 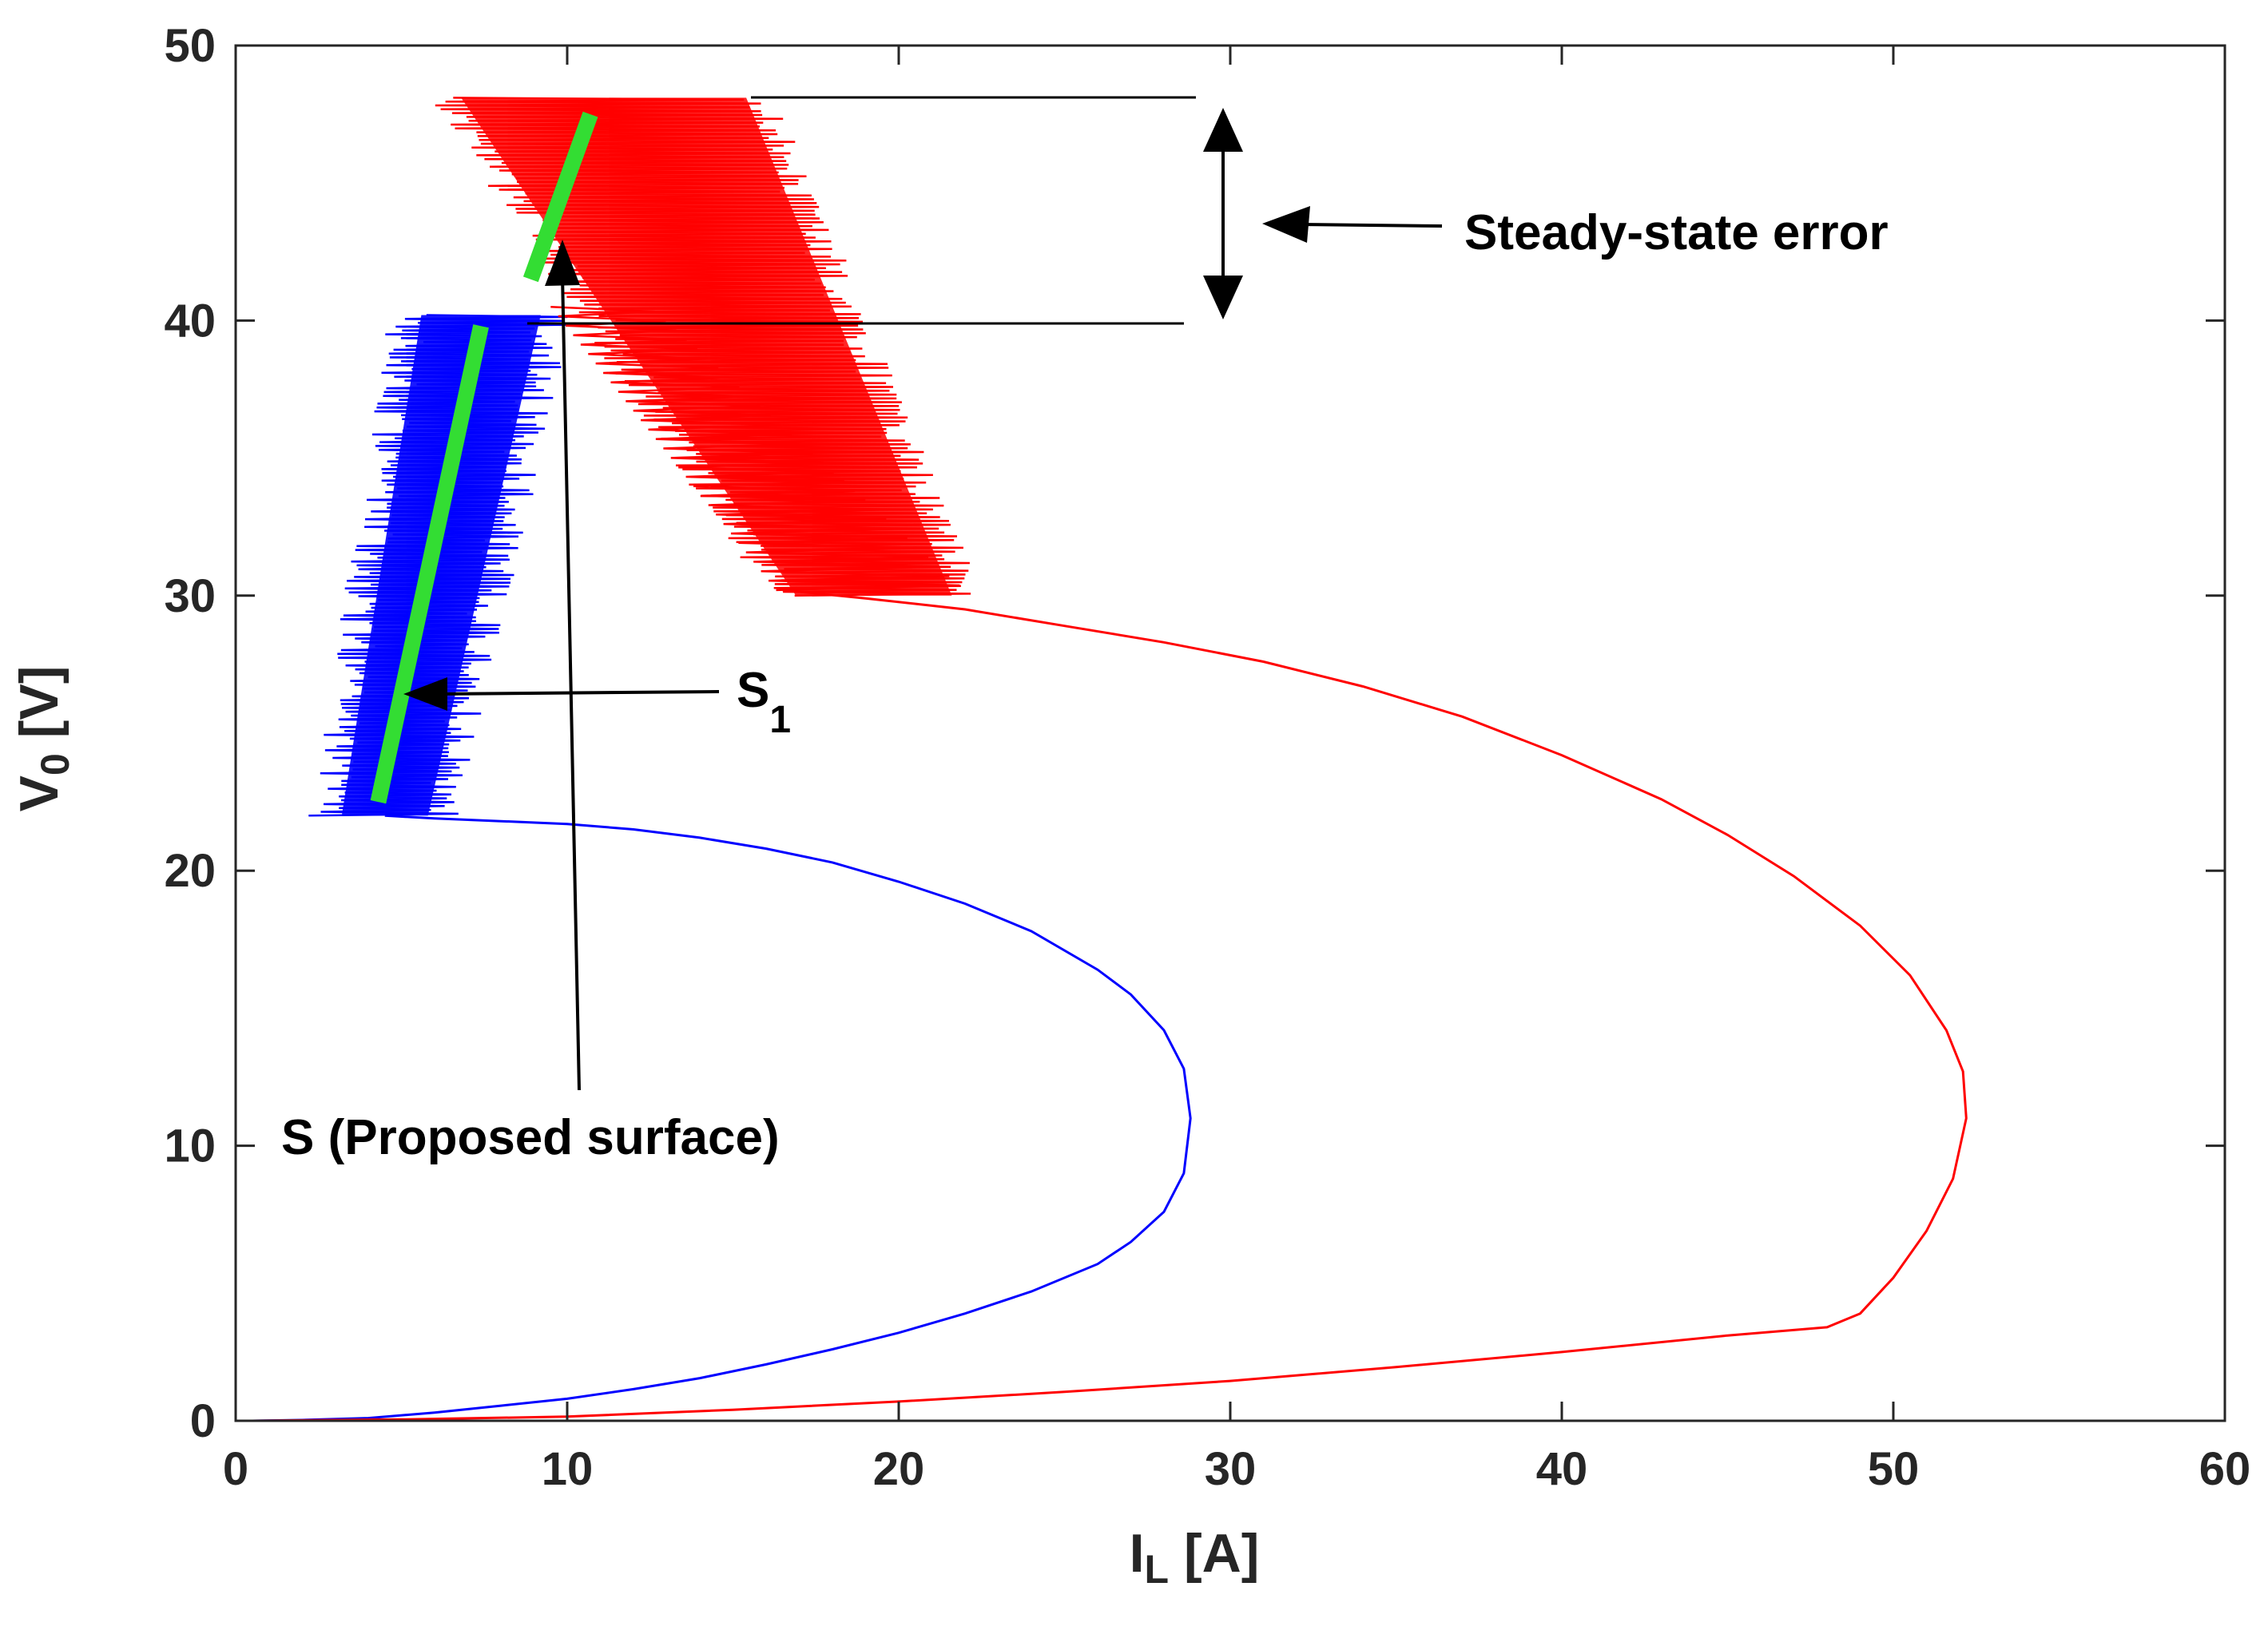 What do you see at coordinates (764, 702) in the screenshot?
I see `s1-label: S1` at bounding box center [764, 702].